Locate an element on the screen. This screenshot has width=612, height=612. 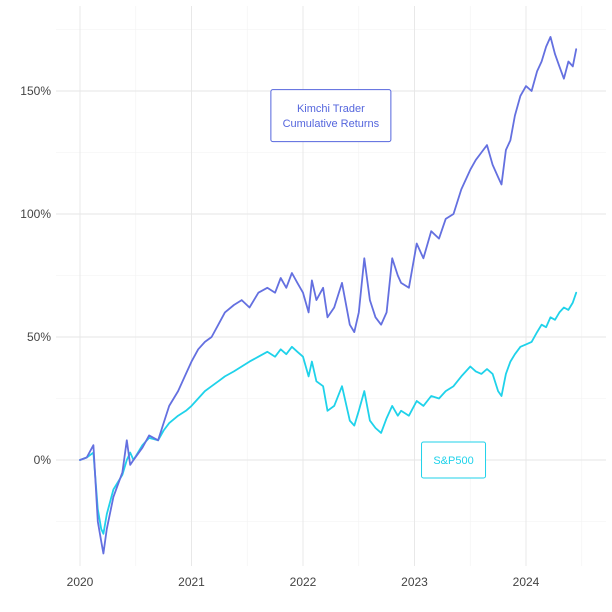
annotation-text: Kimchi Trader is located at coordinates (331, 109).